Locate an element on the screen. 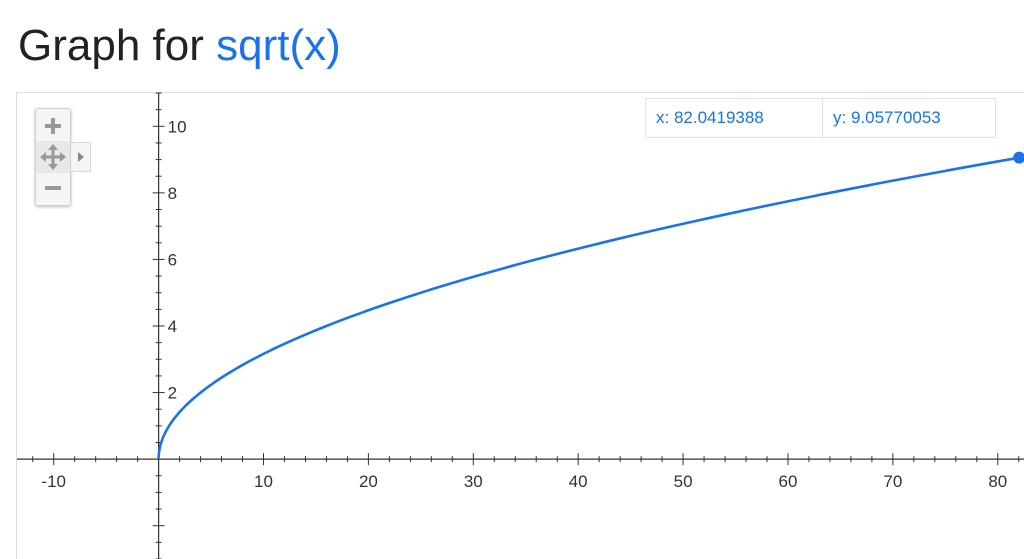 The width and height of the screenshot is (1024, 559). x-tick-label: -10 is located at coordinates (53, 481).